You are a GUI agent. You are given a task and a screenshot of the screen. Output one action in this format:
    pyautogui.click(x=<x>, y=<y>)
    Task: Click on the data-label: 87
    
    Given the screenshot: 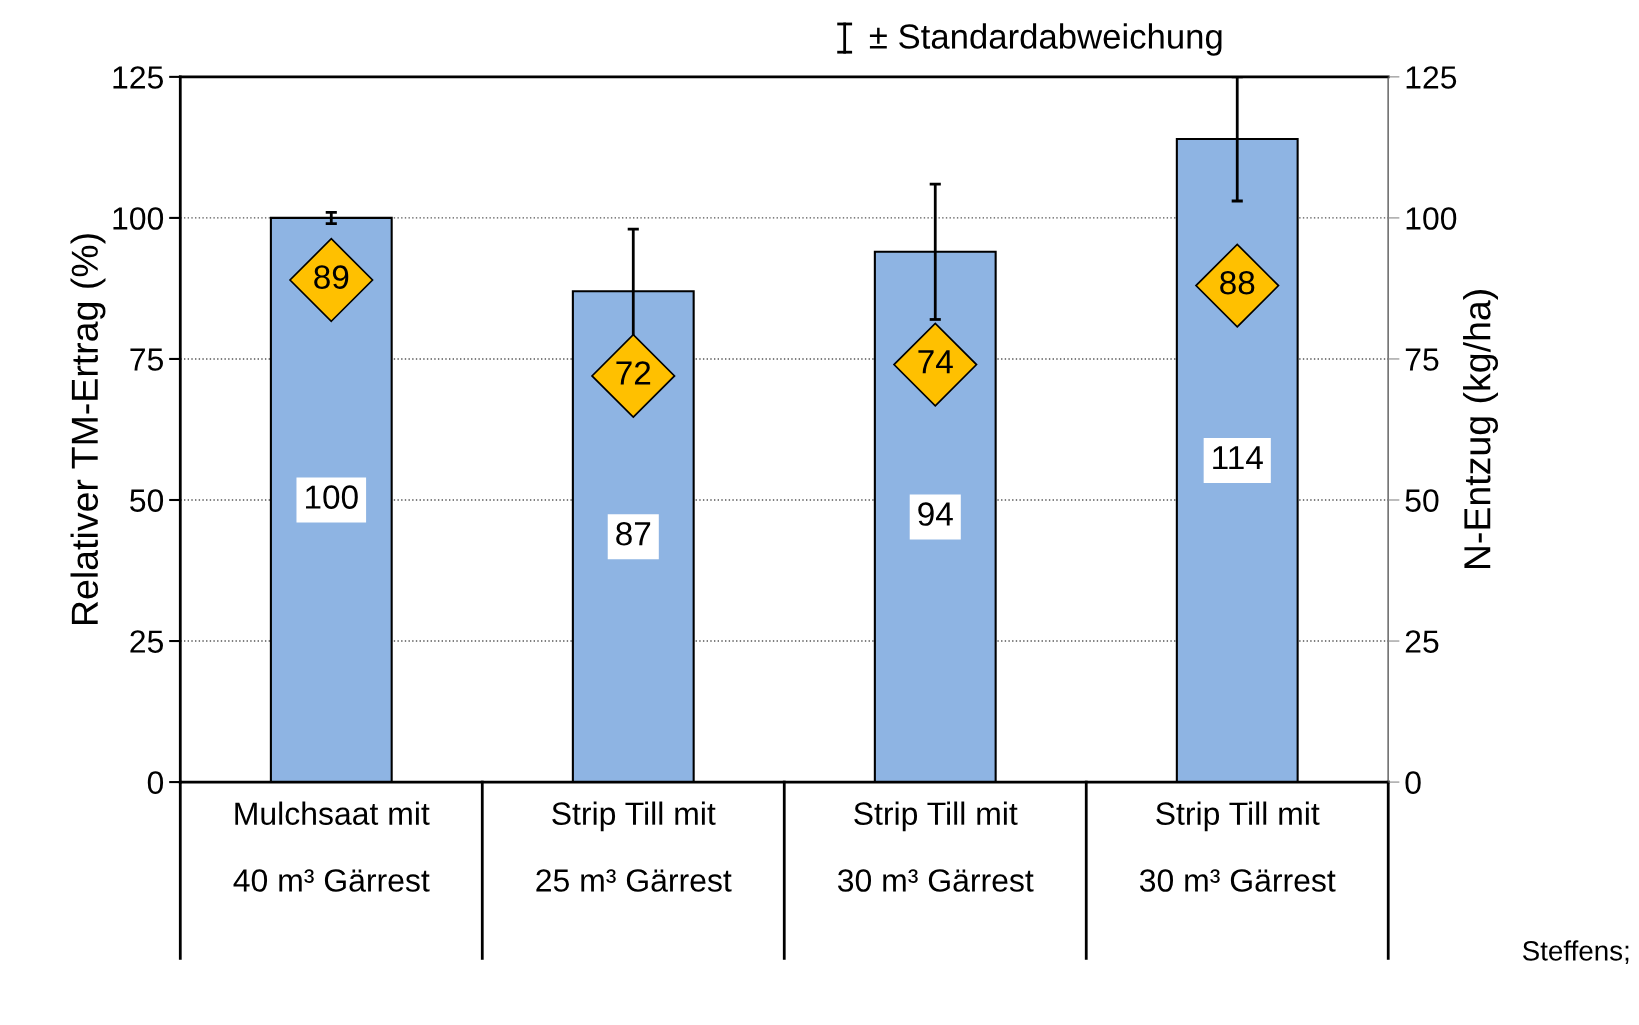 What is the action you would take?
    pyautogui.click(x=633, y=534)
    